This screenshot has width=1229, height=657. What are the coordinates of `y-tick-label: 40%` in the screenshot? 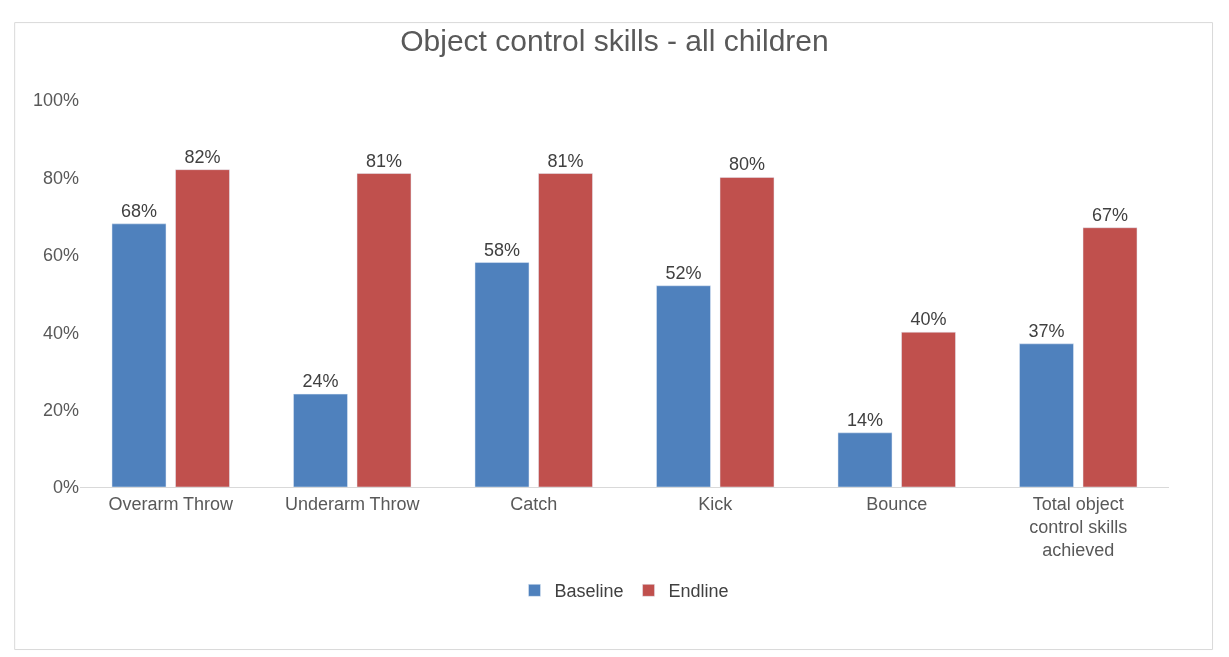 It's located at (60, 332).